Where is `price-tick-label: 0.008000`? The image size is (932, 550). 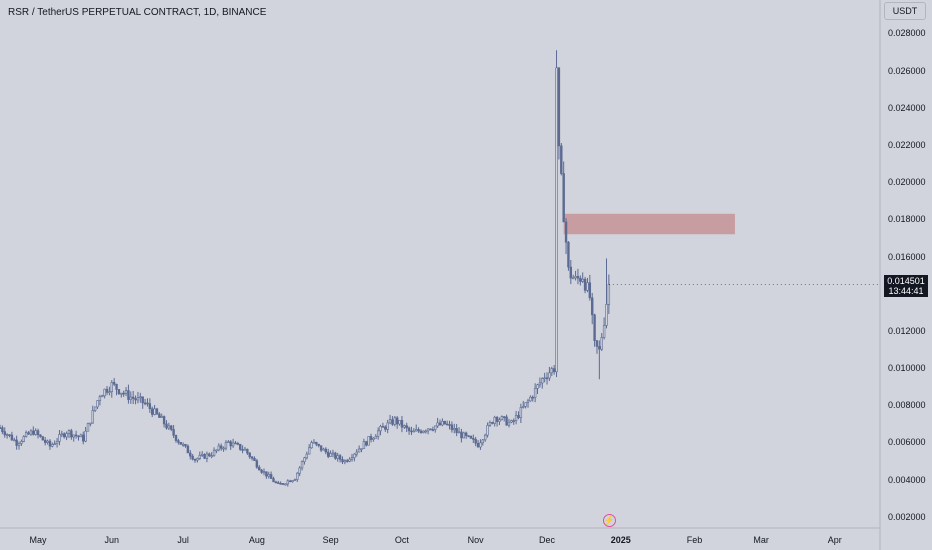 price-tick-label: 0.008000 is located at coordinates (907, 405).